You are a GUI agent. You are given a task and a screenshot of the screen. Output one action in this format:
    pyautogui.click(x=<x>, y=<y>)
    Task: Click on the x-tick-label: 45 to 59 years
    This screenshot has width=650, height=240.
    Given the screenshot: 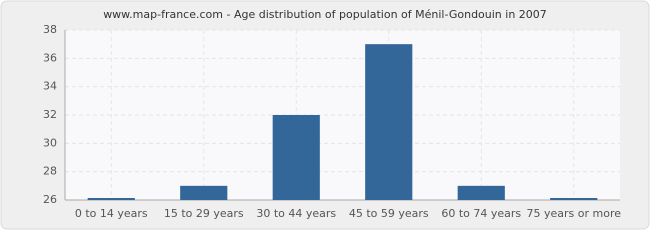 What is the action you would take?
    pyautogui.click(x=389, y=213)
    